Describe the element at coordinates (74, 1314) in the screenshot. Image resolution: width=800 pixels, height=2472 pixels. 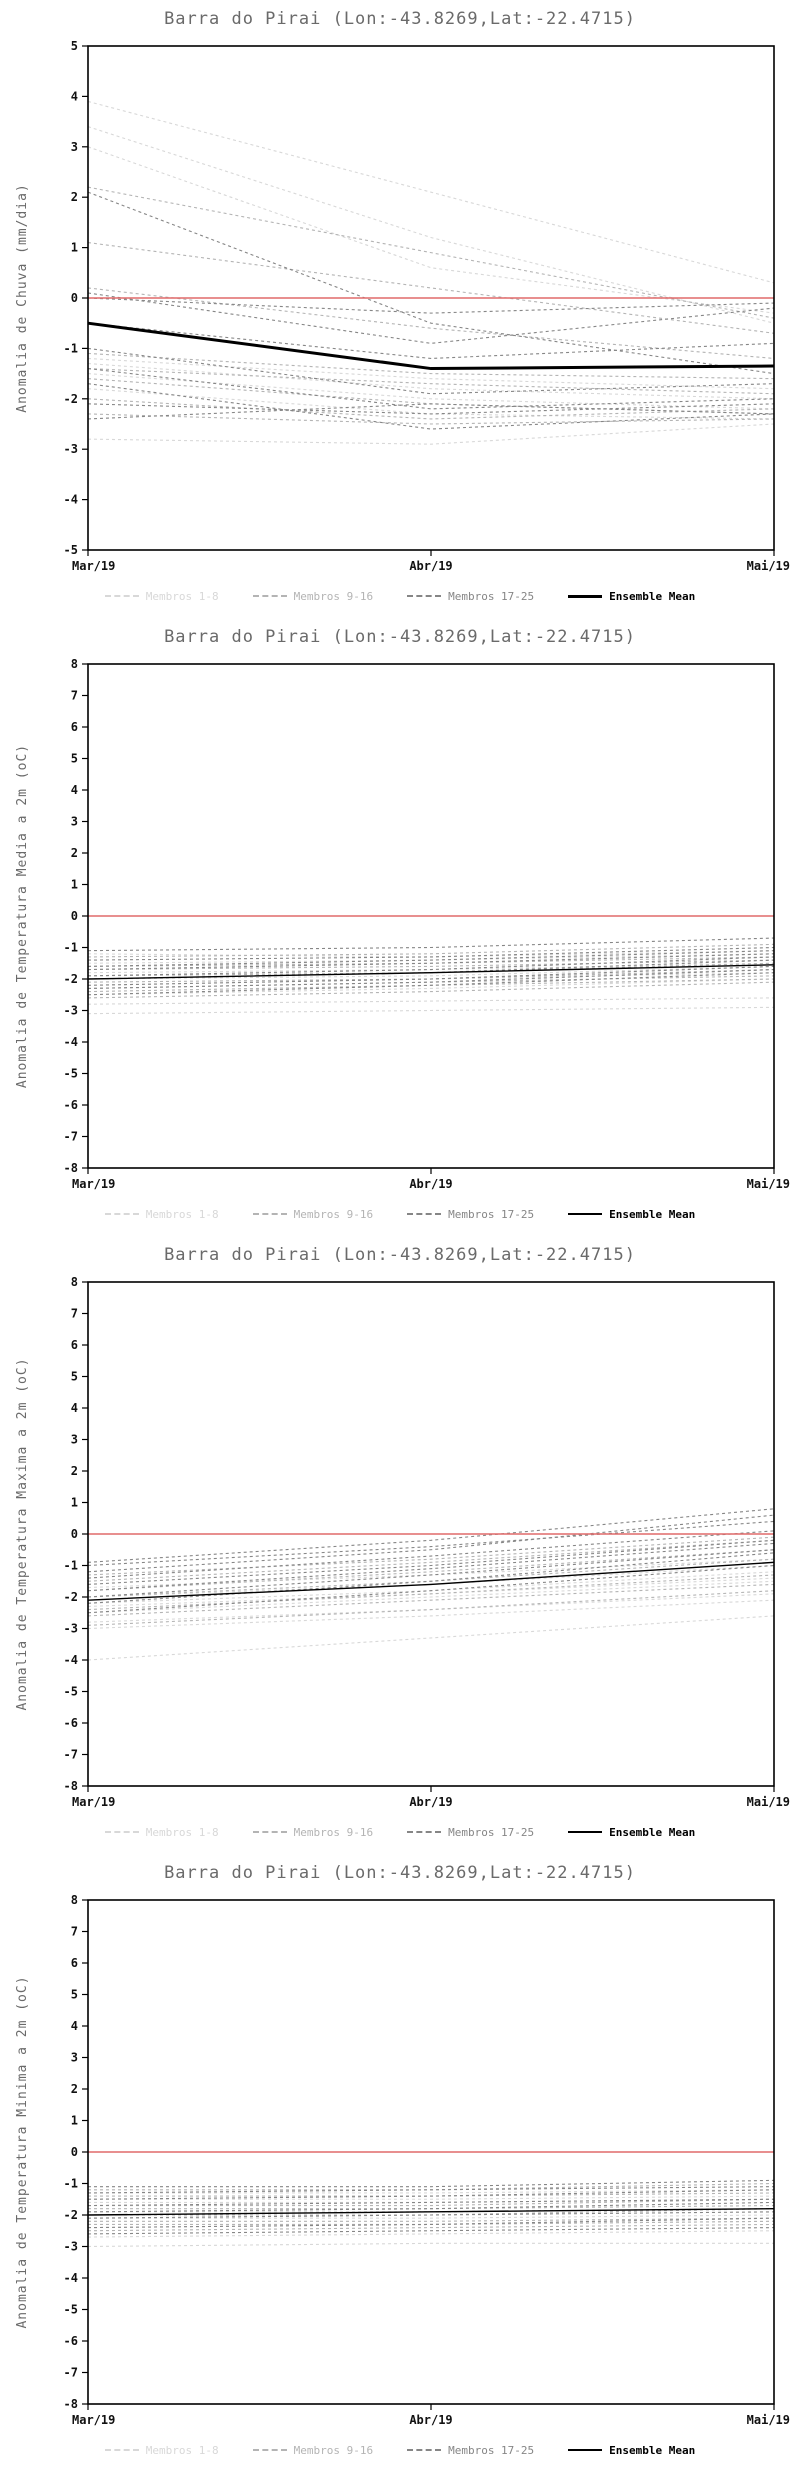
I see `y-tick-label: 7` at that location.